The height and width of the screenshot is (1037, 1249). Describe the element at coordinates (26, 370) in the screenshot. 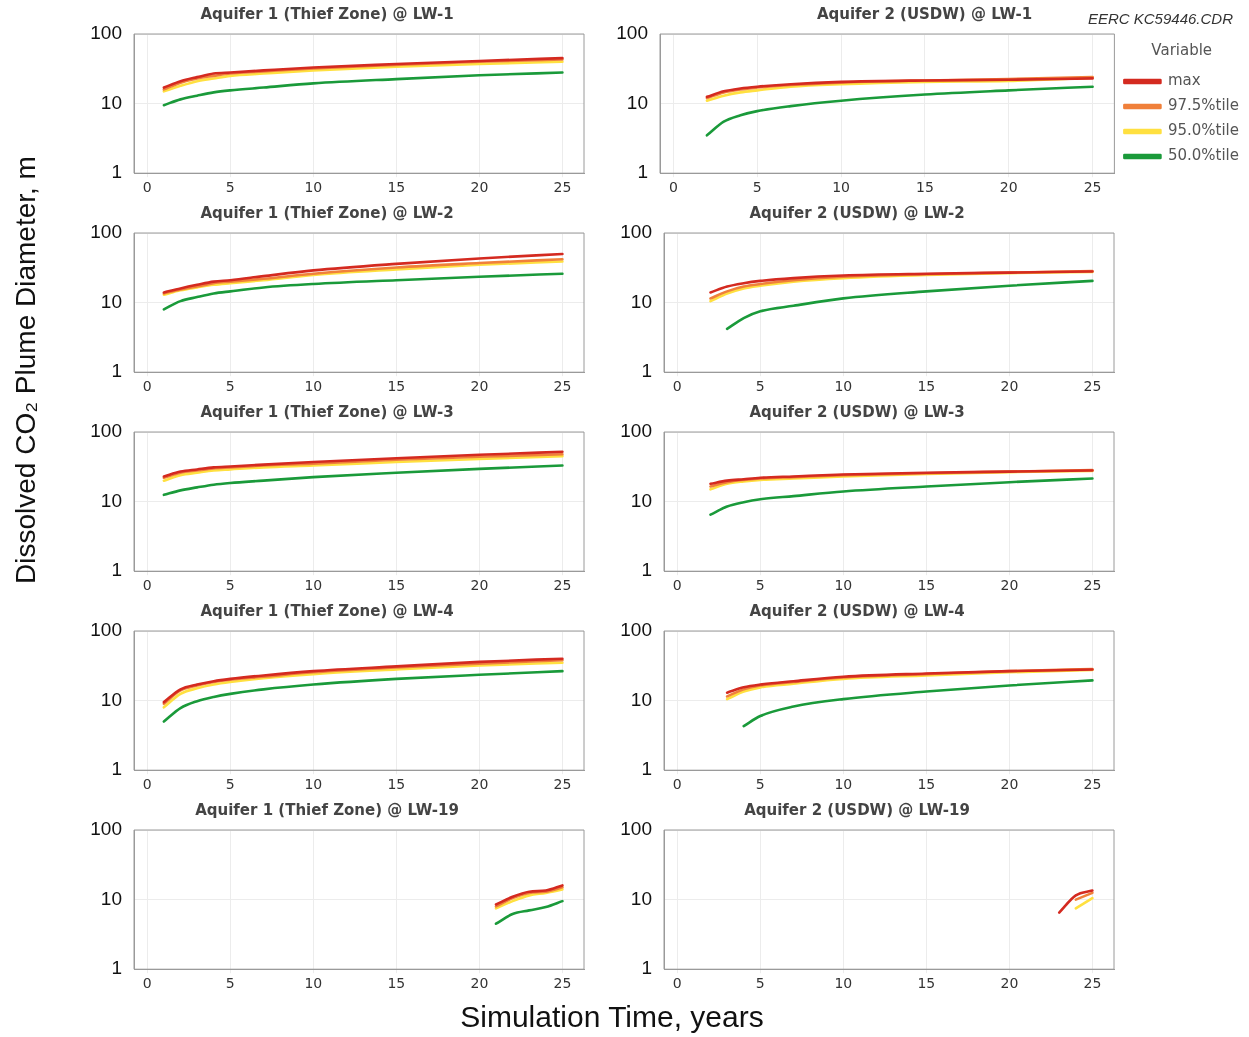

I see `y-axis-title: Dissolved CO₂ Plume Diameter, m` at that location.